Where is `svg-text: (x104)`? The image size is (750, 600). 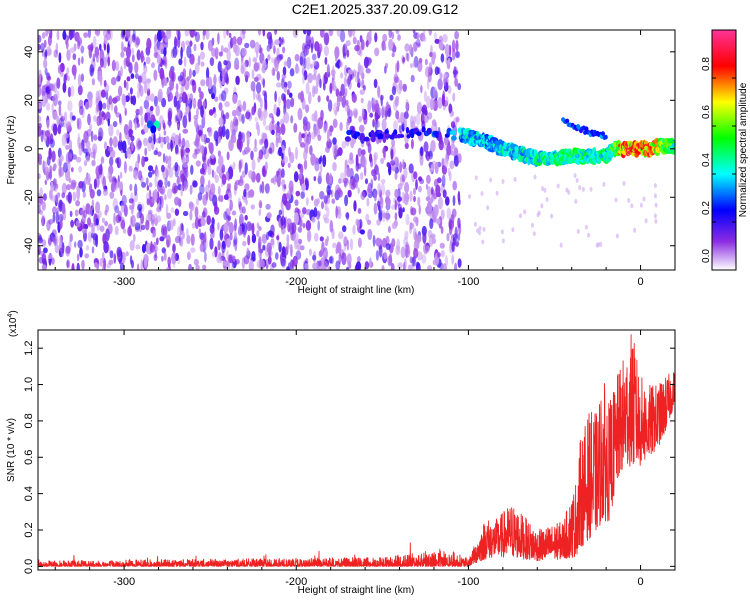 svg-text: (x104) is located at coordinates (13, 323).